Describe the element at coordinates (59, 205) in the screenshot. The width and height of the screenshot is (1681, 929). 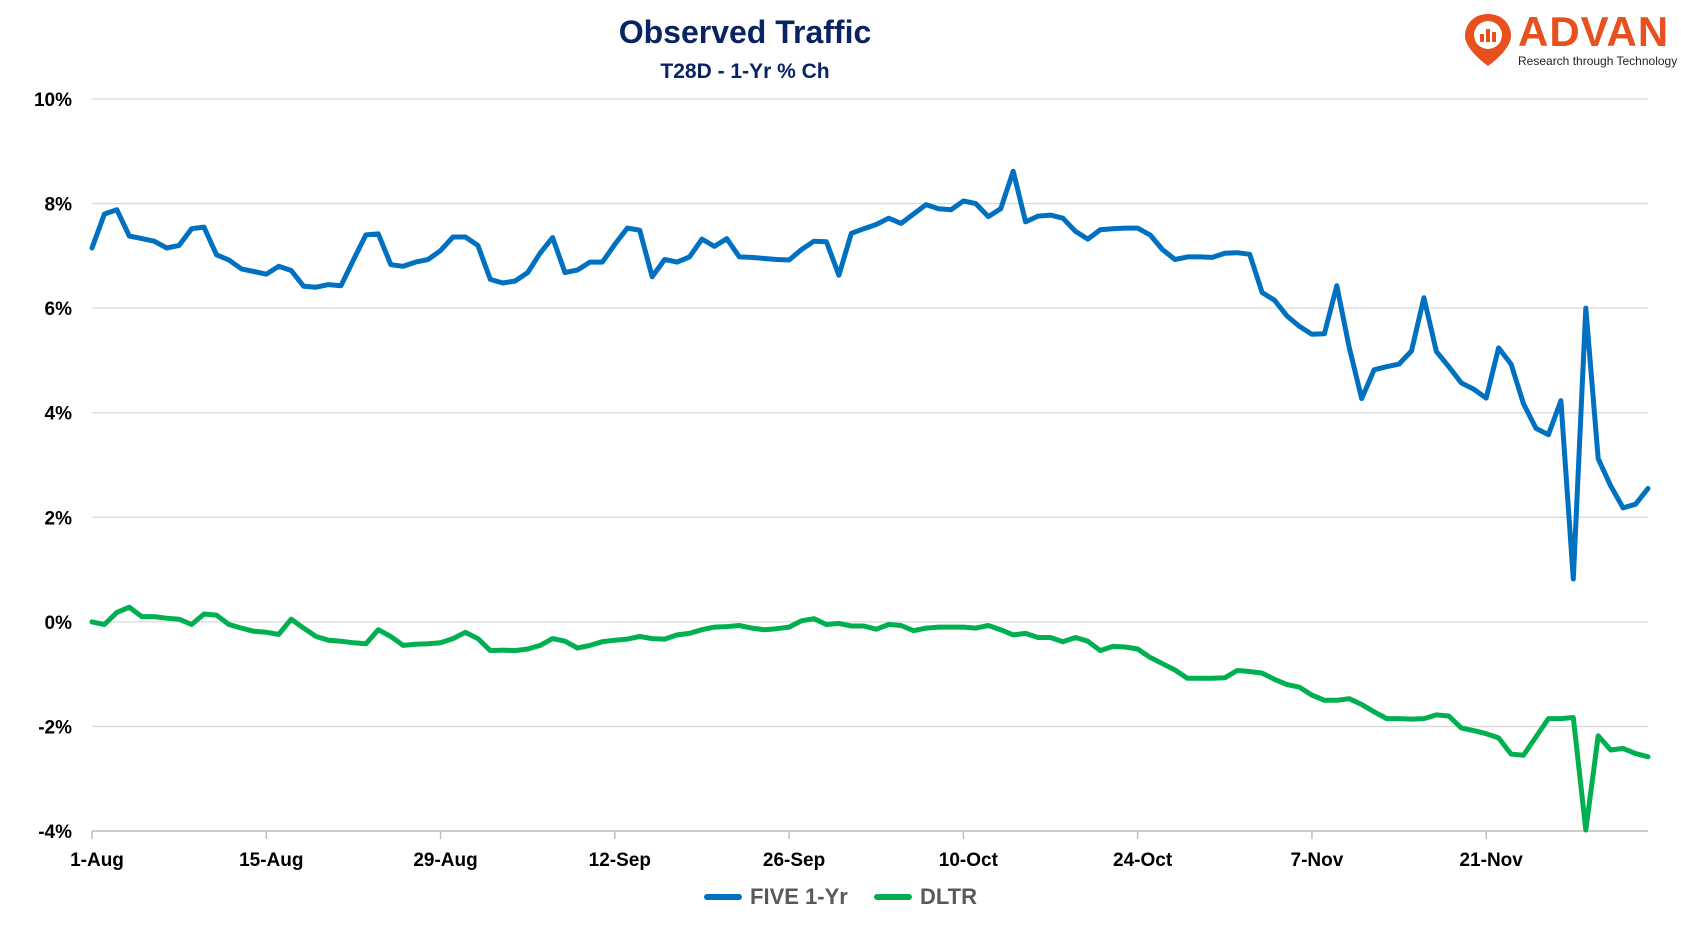
I see `y-tick-label: 8%` at that location.